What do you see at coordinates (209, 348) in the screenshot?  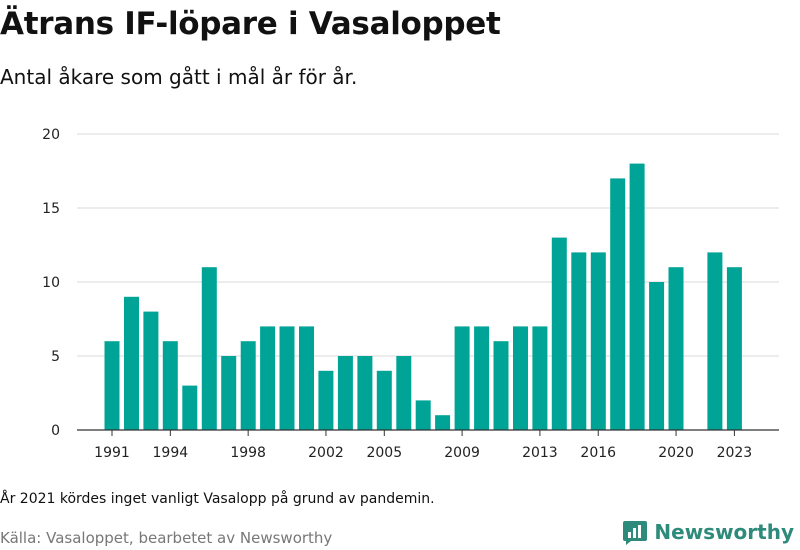 I see `bar-1996` at bounding box center [209, 348].